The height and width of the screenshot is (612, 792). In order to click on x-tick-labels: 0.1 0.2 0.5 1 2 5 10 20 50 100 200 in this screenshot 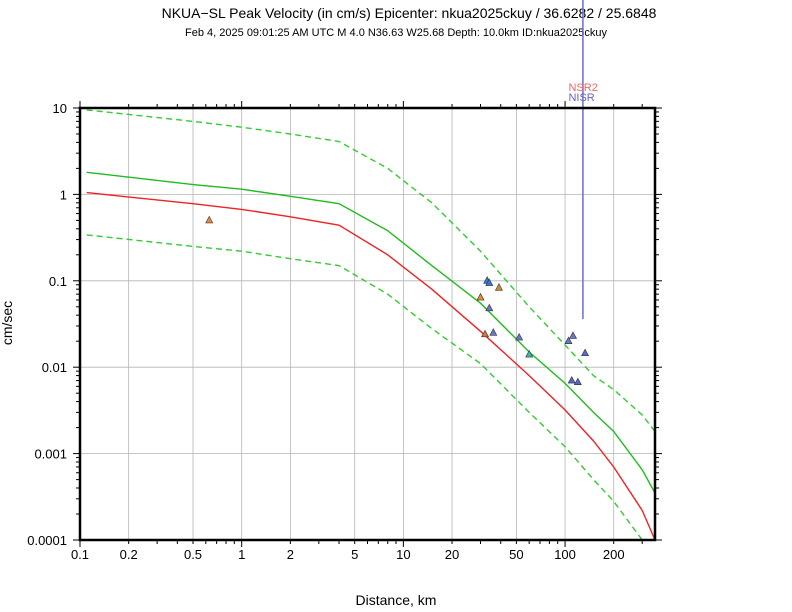, I will do `click(348, 554)`.